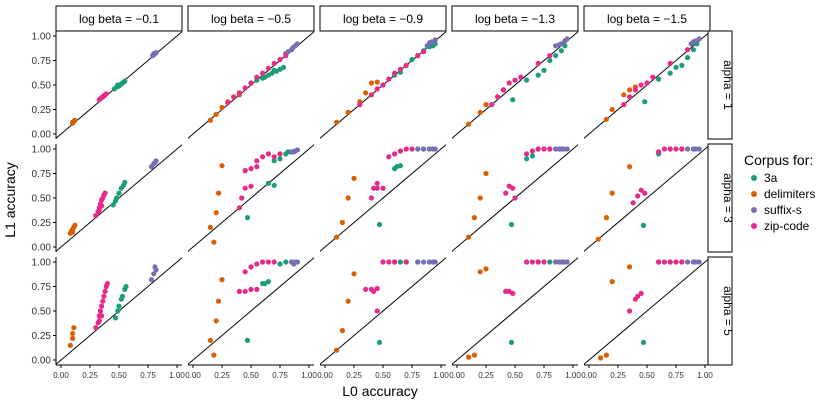 The image size is (830, 404). I want to click on row-strip, so click(720, 85).